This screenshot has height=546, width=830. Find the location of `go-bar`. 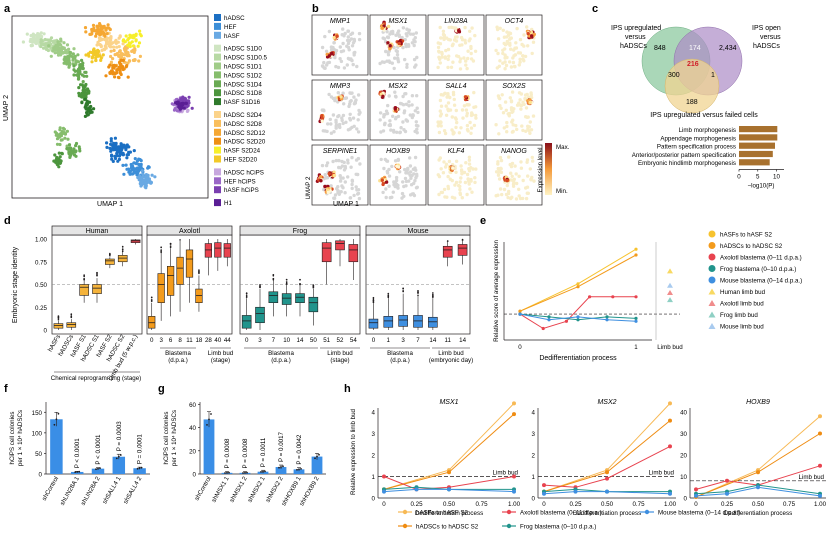

go-bar is located at coordinates (758, 129).